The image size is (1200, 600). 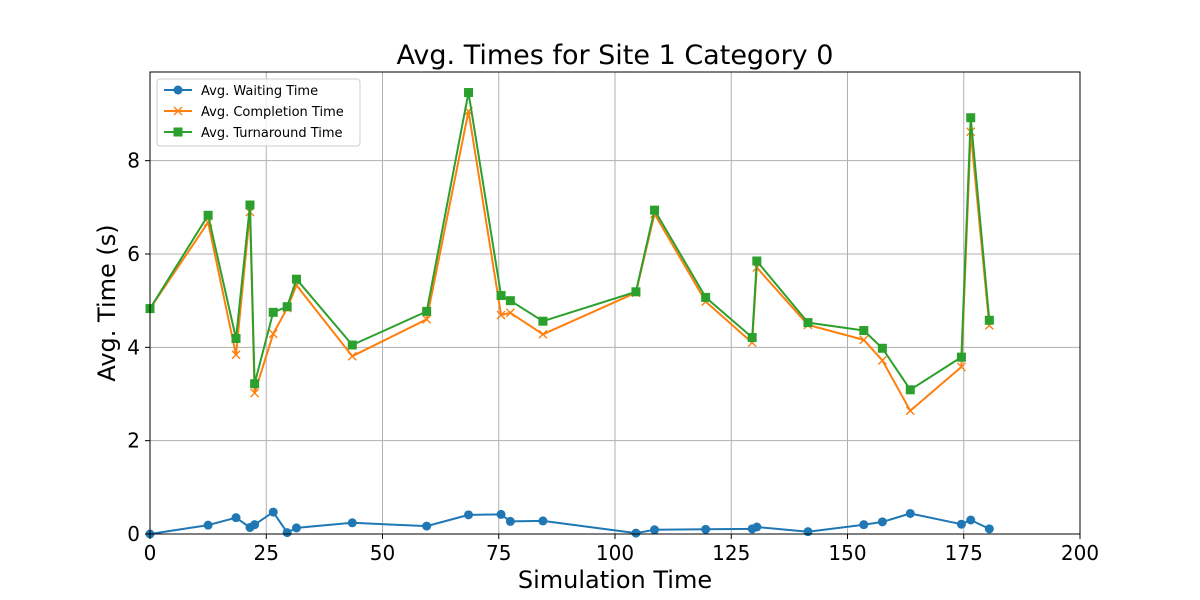 What do you see at coordinates (133, 441) in the screenshot?
I see `y-tick-label: 2` at bounding box center [133, 441].